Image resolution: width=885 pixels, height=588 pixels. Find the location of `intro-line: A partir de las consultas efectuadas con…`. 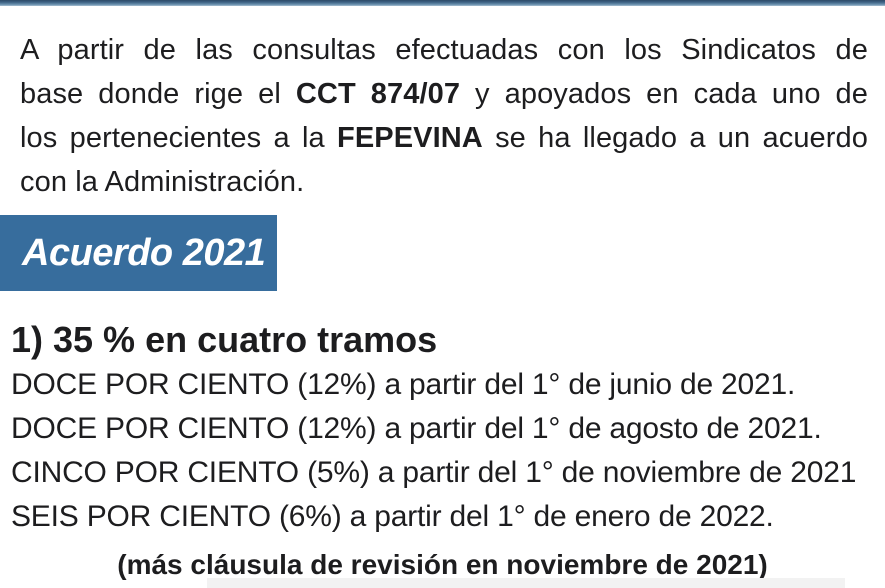

intro-line: A partir de las consultas efectuadas con… is located at coordinates (444, 50).